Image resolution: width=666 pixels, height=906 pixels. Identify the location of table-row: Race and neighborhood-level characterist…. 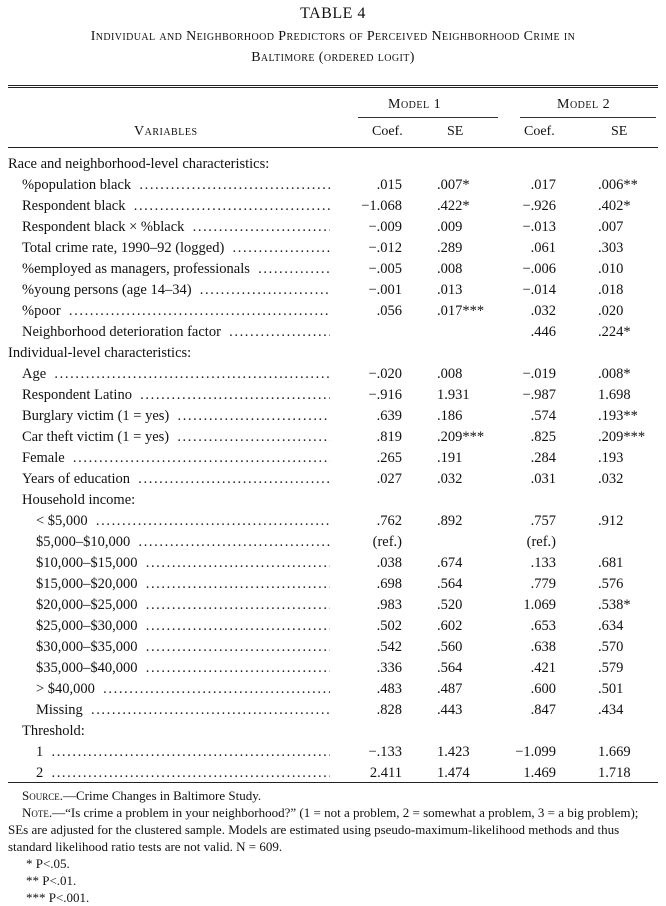
(333, 164).